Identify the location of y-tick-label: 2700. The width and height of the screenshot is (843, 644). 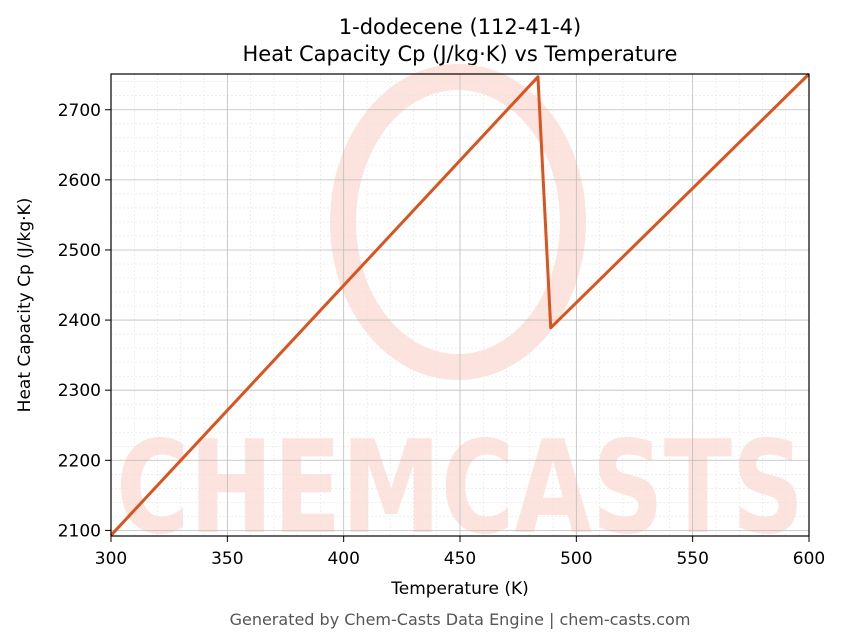
(79, 111).